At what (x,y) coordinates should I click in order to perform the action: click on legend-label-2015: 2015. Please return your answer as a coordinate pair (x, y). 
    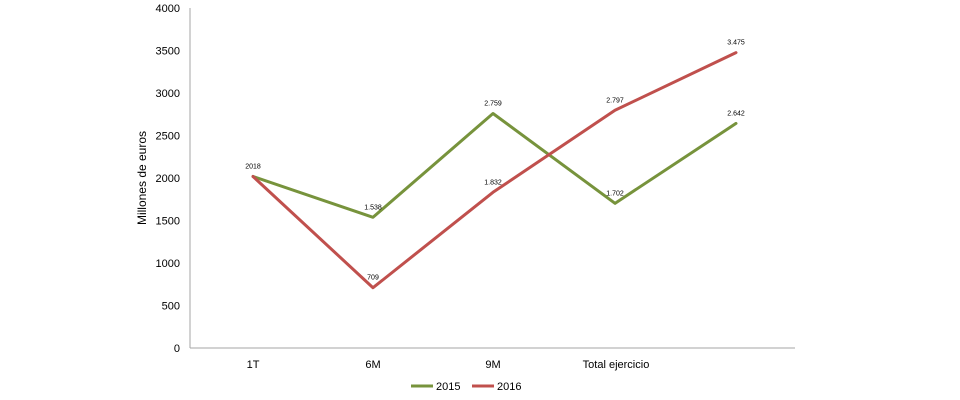
    Looking at the image, I should click on (448, 387).